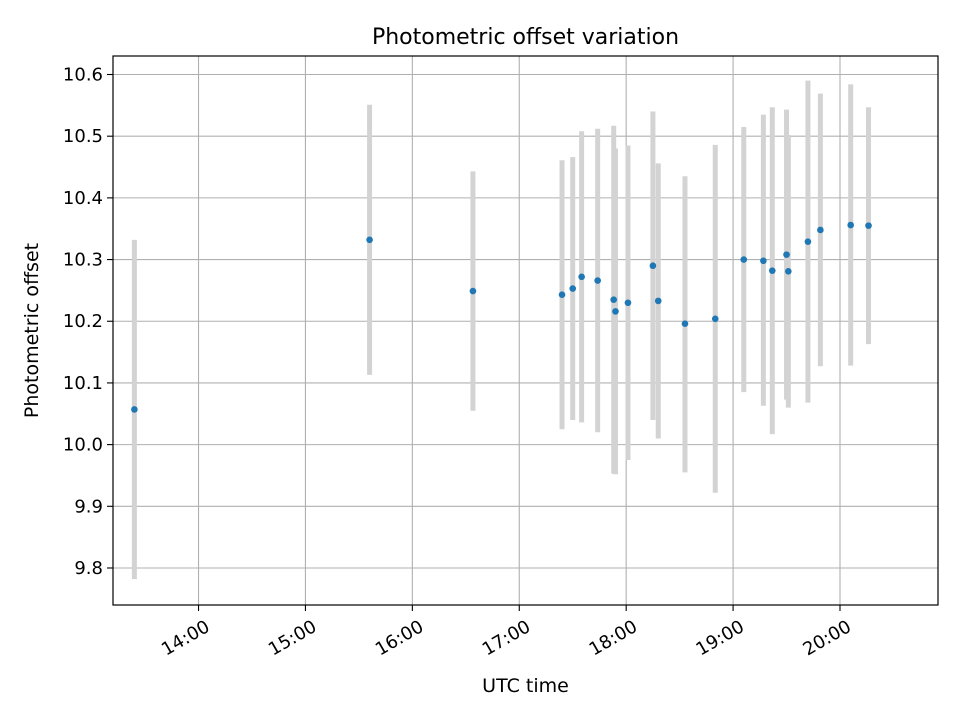 Image resolution: width=960 pixels, height=720 pixels. I want to click on x-tick-label: 19:00, so click(720, 638).